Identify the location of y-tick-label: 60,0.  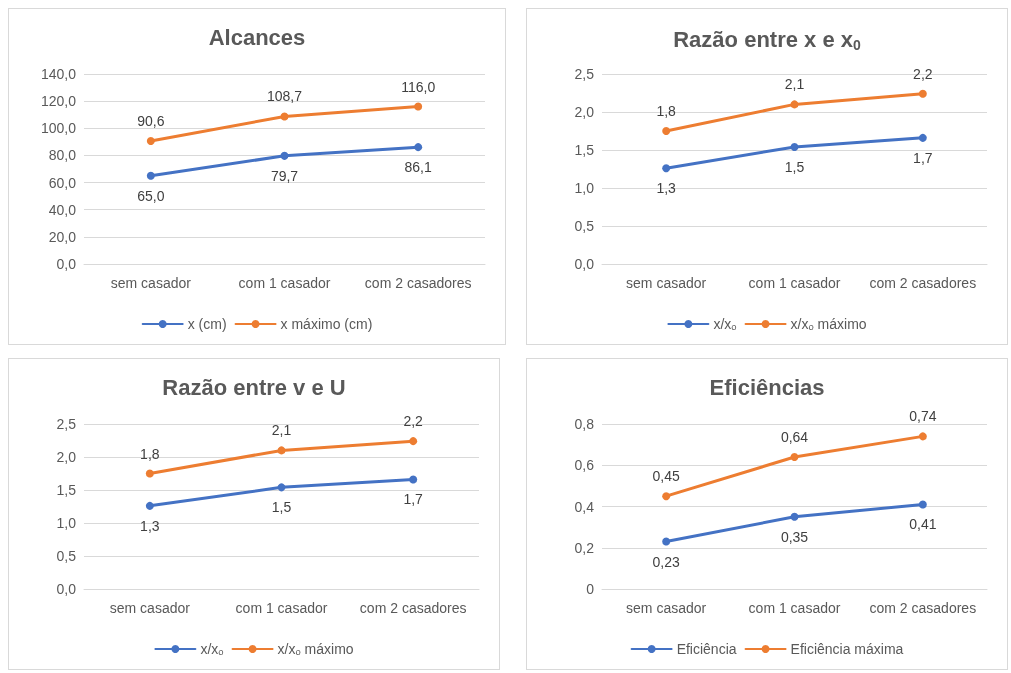
(62, 182).